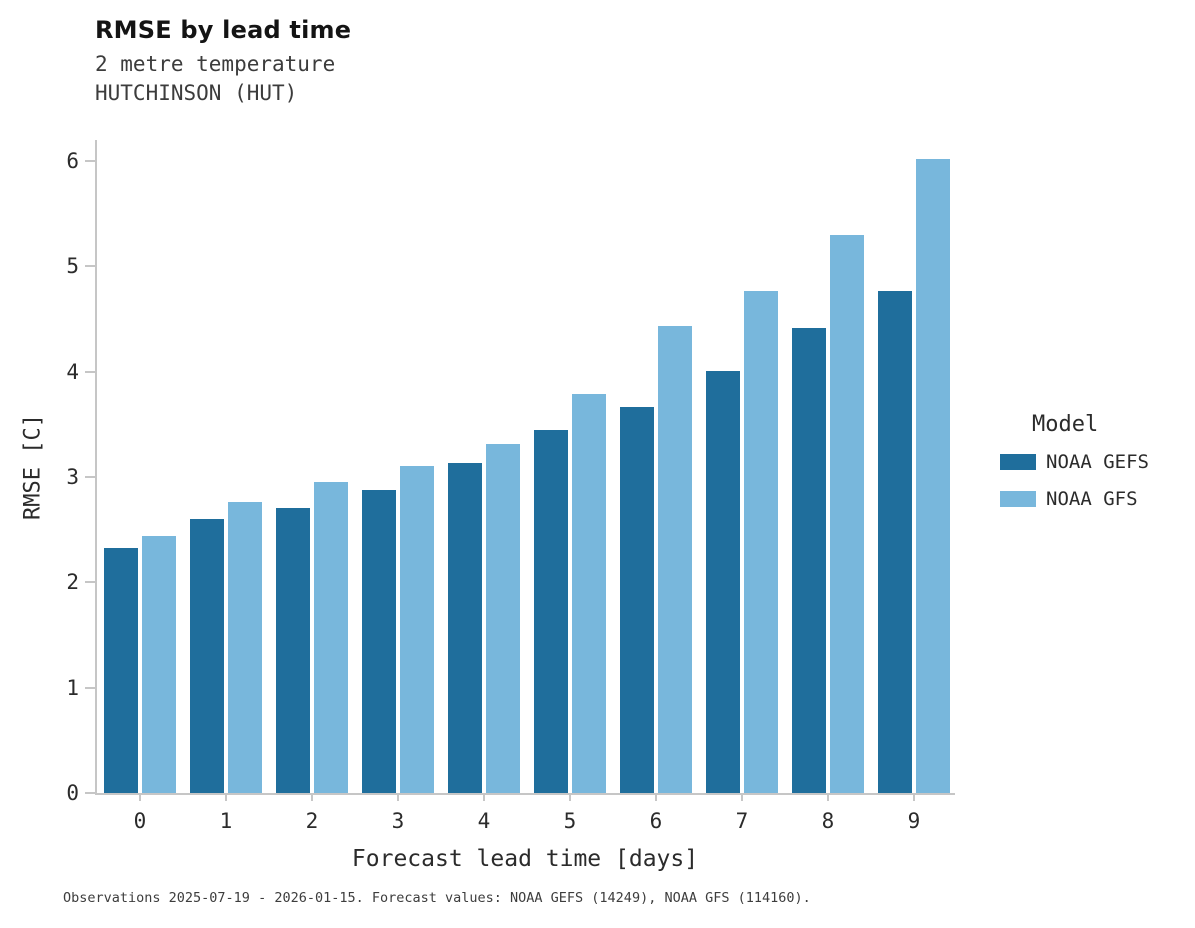 Image resolution: width=1195 pixels, height=928 pixels. What do you see at coordinates (1065, 424) in the screenshot?
I see `legend-title: Model` at bounding box center [1065, 424].